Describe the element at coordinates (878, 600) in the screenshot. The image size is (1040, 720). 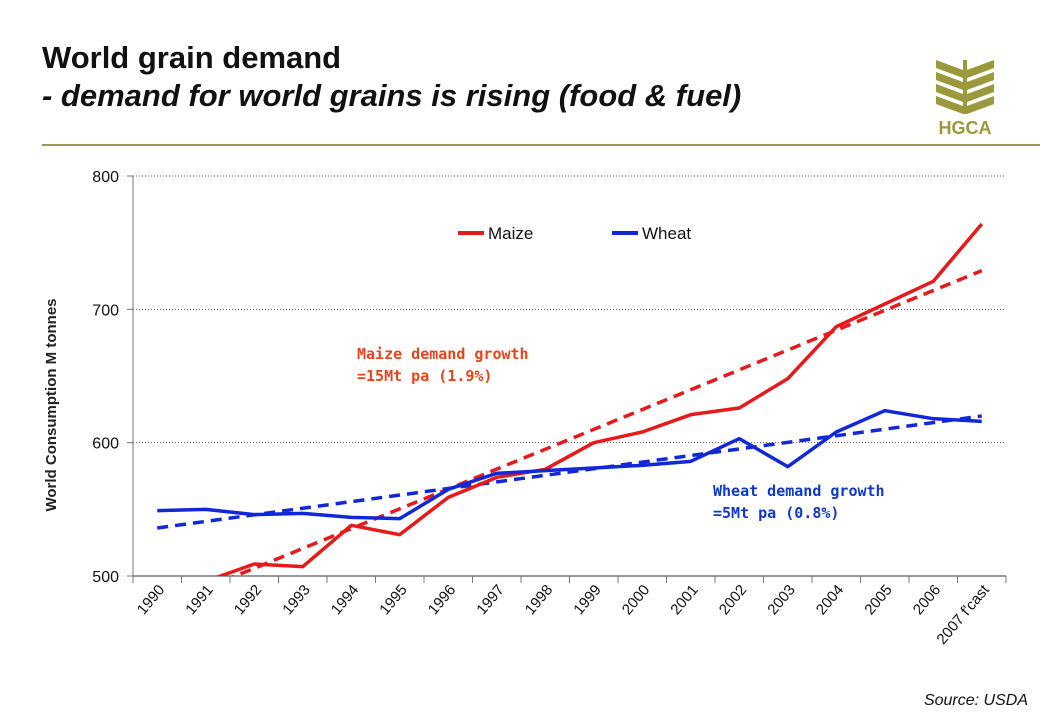
I see `x-tick-label: 2005` at that location.